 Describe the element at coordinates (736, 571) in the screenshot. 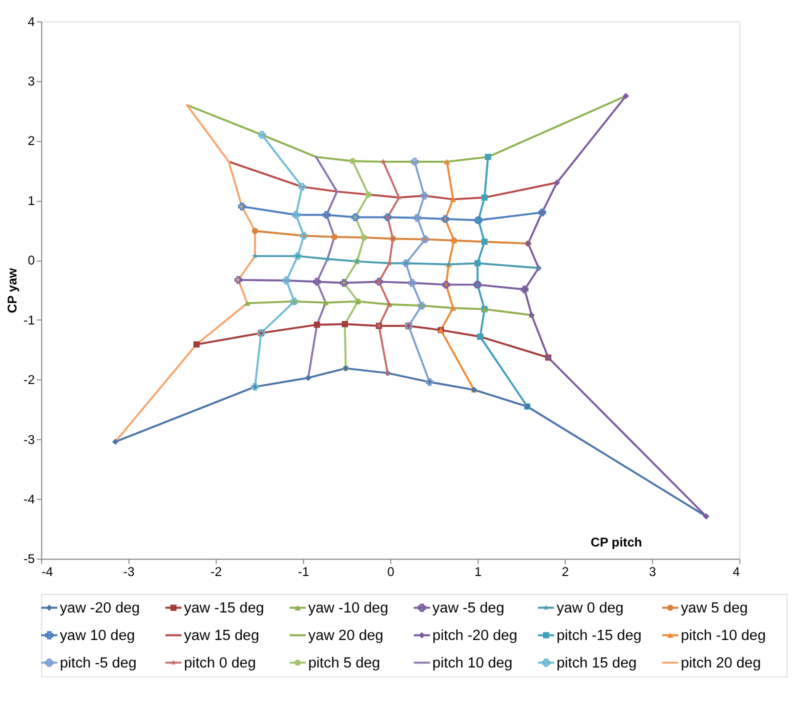

I see `x-tick-label: 4` at that location.